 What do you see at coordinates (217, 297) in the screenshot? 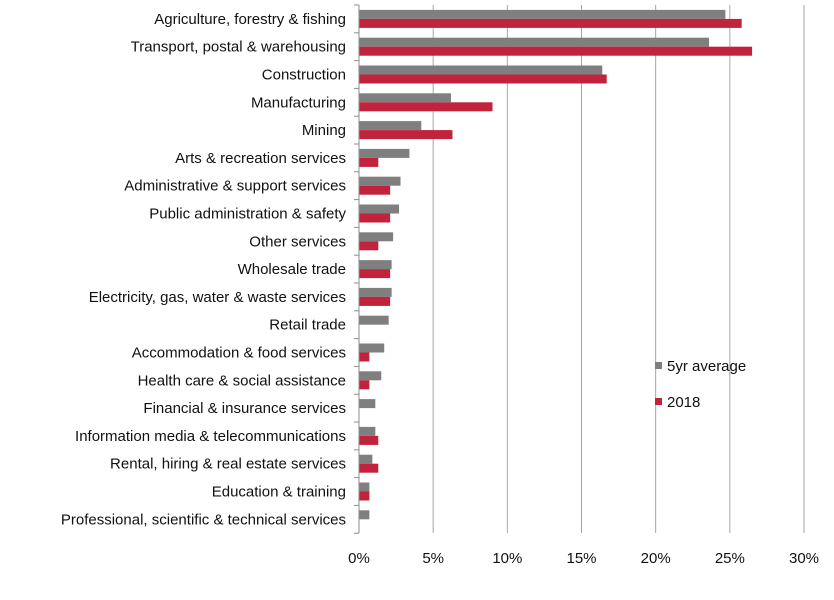
I see `category-label: Electricity, gas, water & waste services` at bounding box center [217, 297].